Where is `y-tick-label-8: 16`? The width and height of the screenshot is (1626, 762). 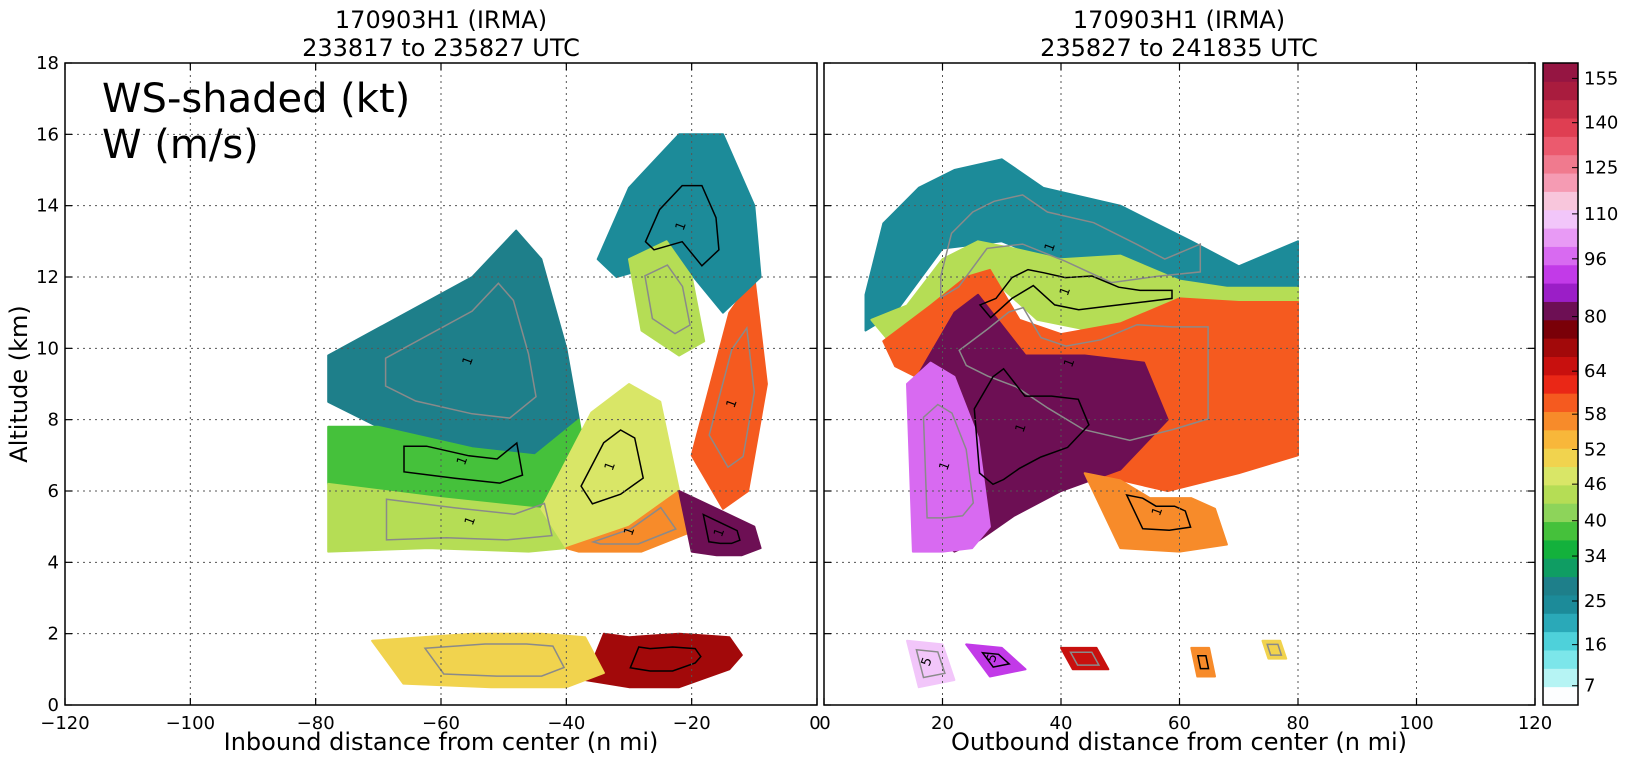 y-tick-label-8: 16 is located at coordinates (47, 134).